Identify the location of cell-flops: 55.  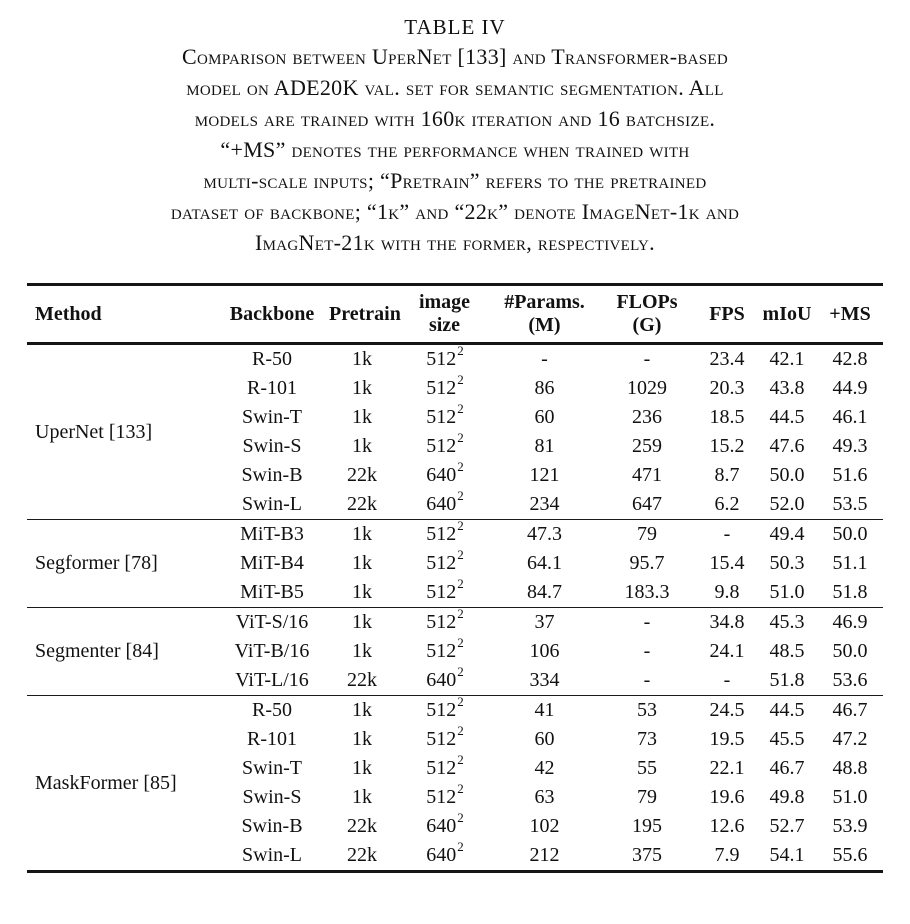
(647, 768).